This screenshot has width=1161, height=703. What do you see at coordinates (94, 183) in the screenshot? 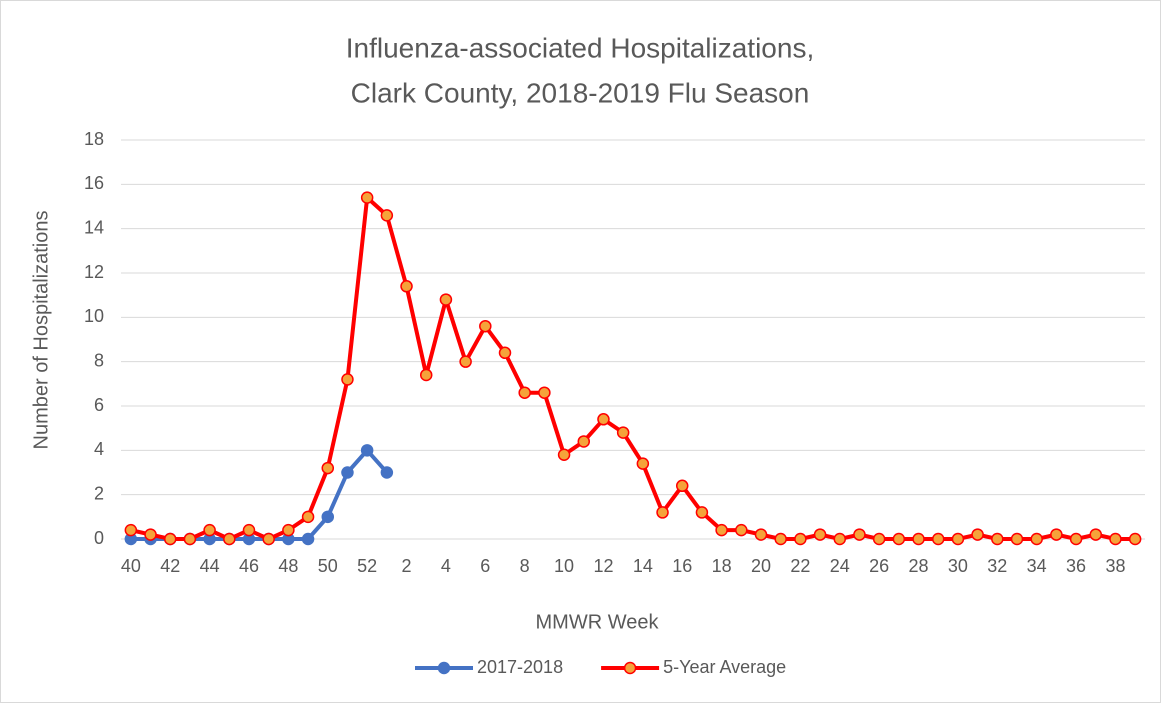
I see `y-tick-label: 16` at bounding box center [94, 183].